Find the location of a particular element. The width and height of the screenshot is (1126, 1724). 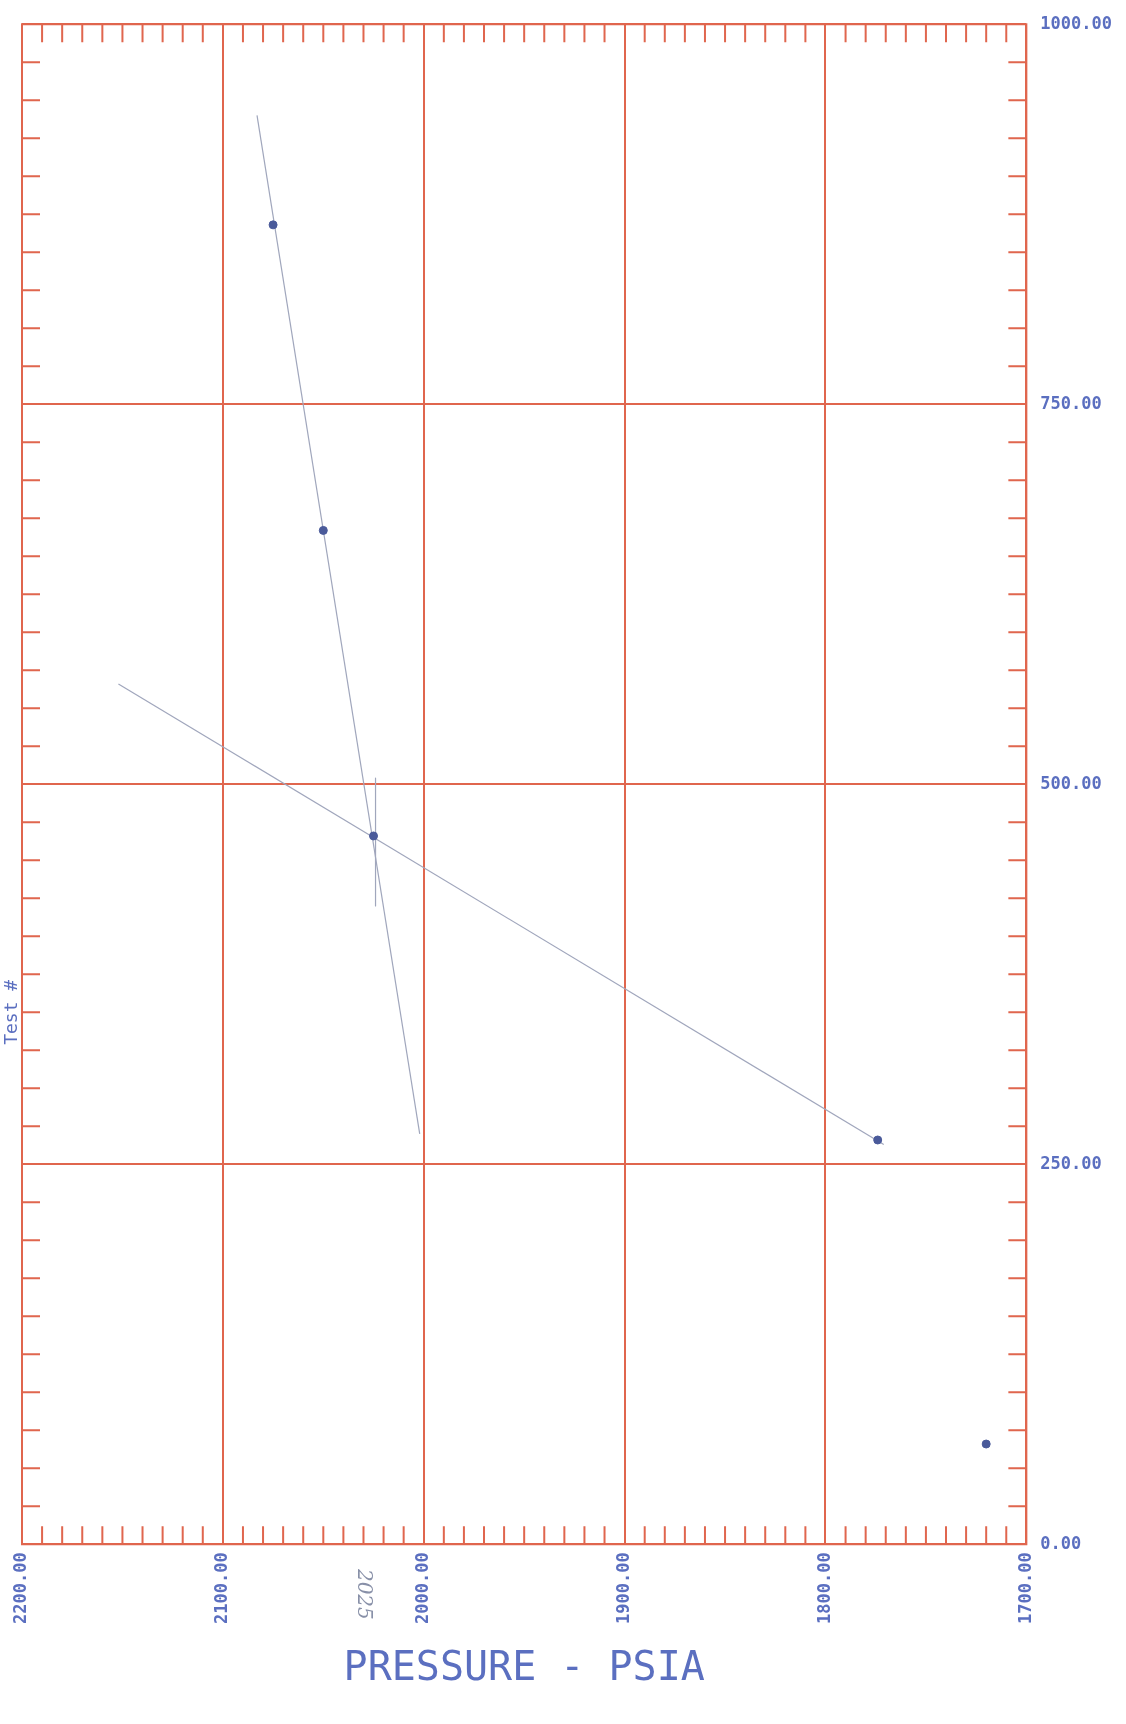

x-tick-label: 1800.00 is located at coordinates (823, 1588).